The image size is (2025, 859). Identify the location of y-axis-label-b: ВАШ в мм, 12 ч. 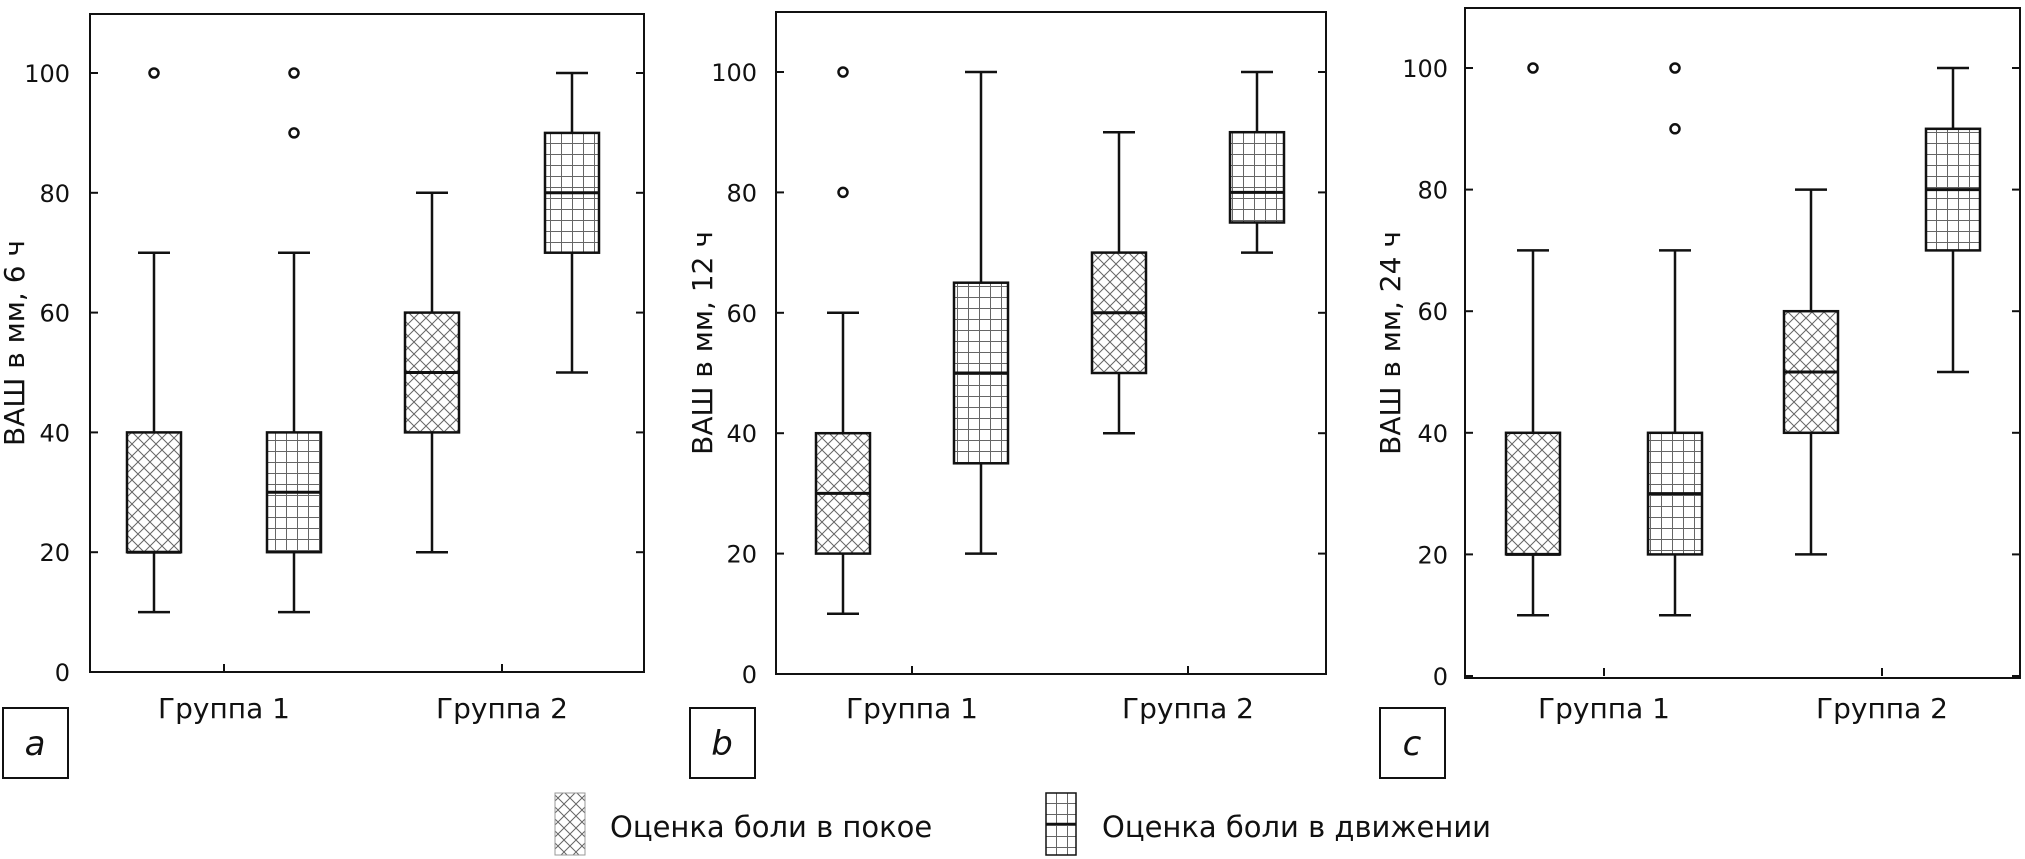
(702, 343).